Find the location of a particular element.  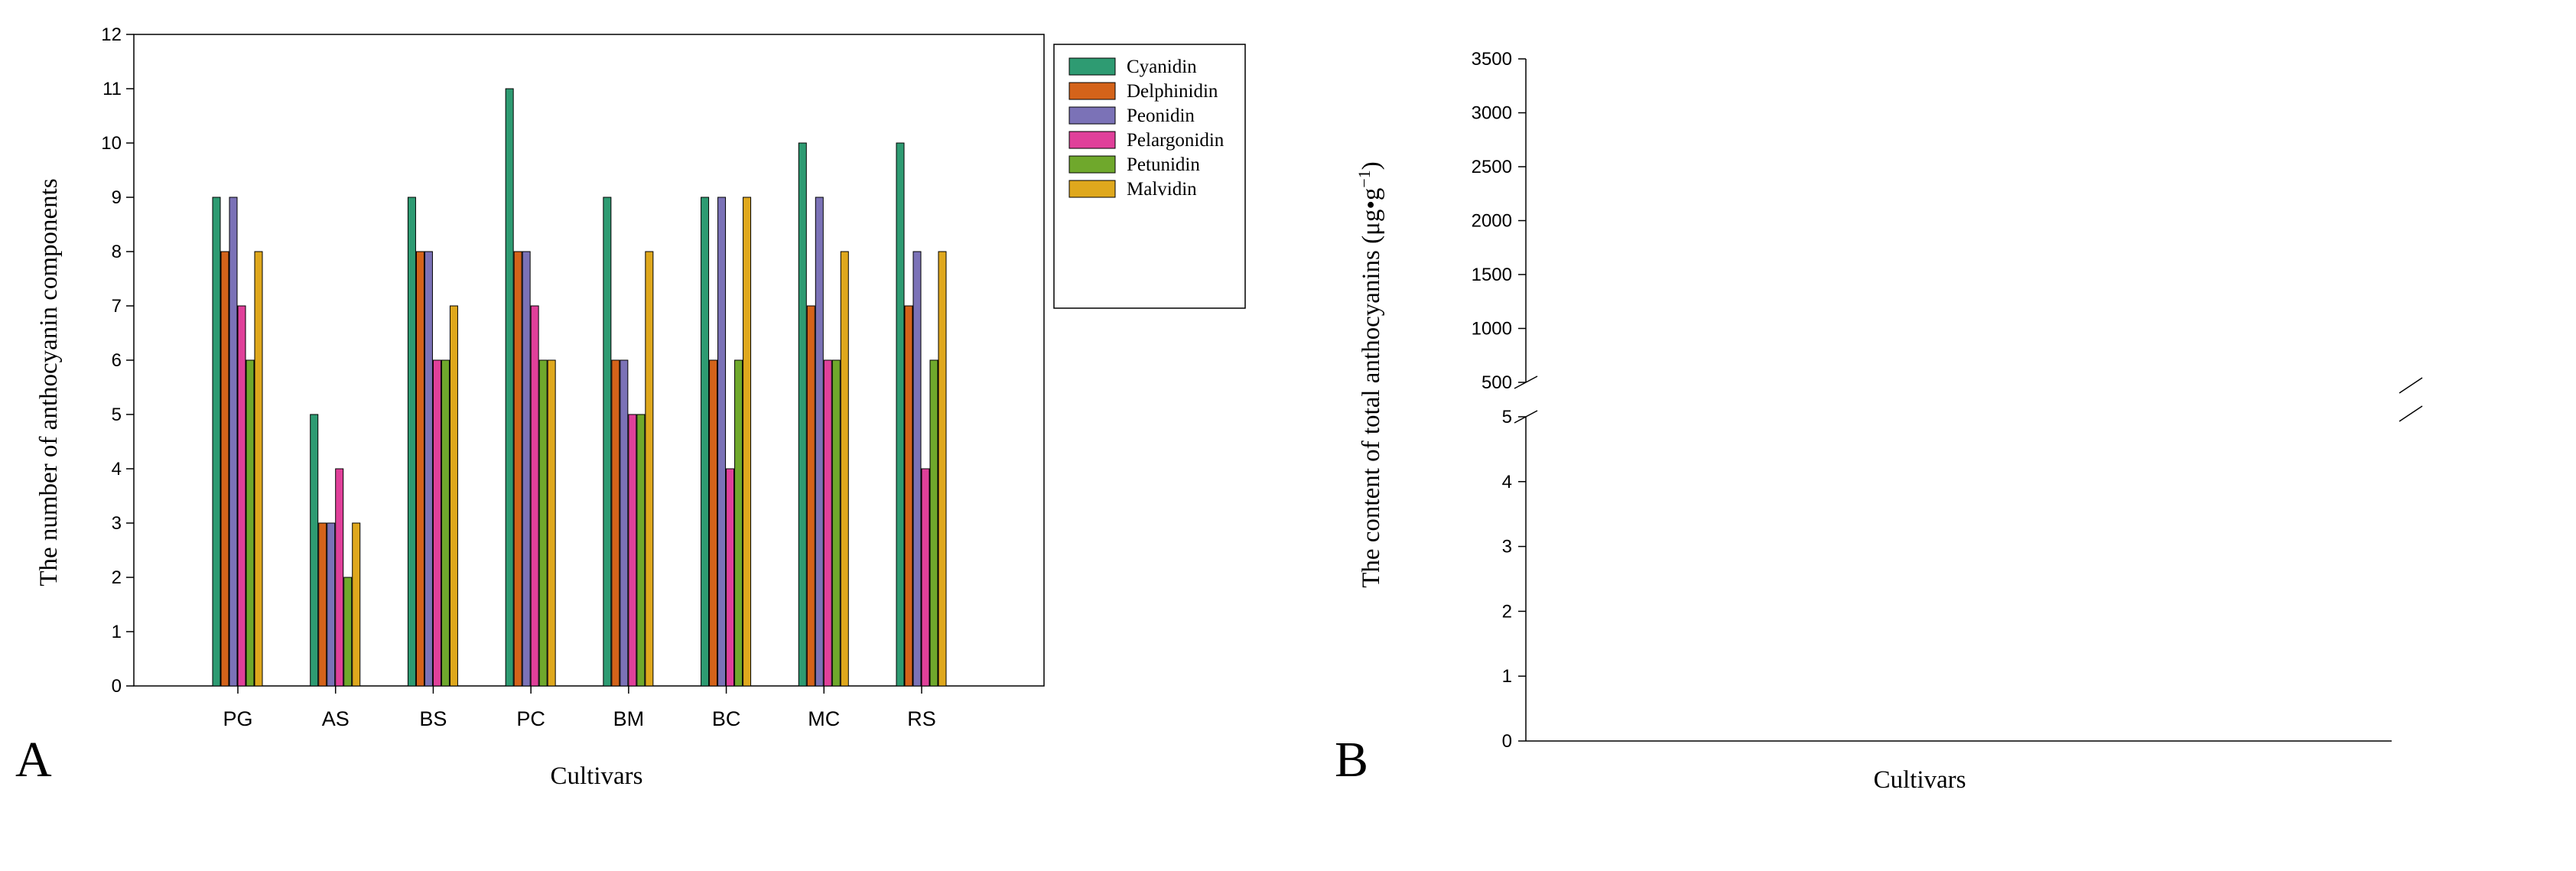

panel-a-y-tick-label: 3 is located at coordinates (117, 523).